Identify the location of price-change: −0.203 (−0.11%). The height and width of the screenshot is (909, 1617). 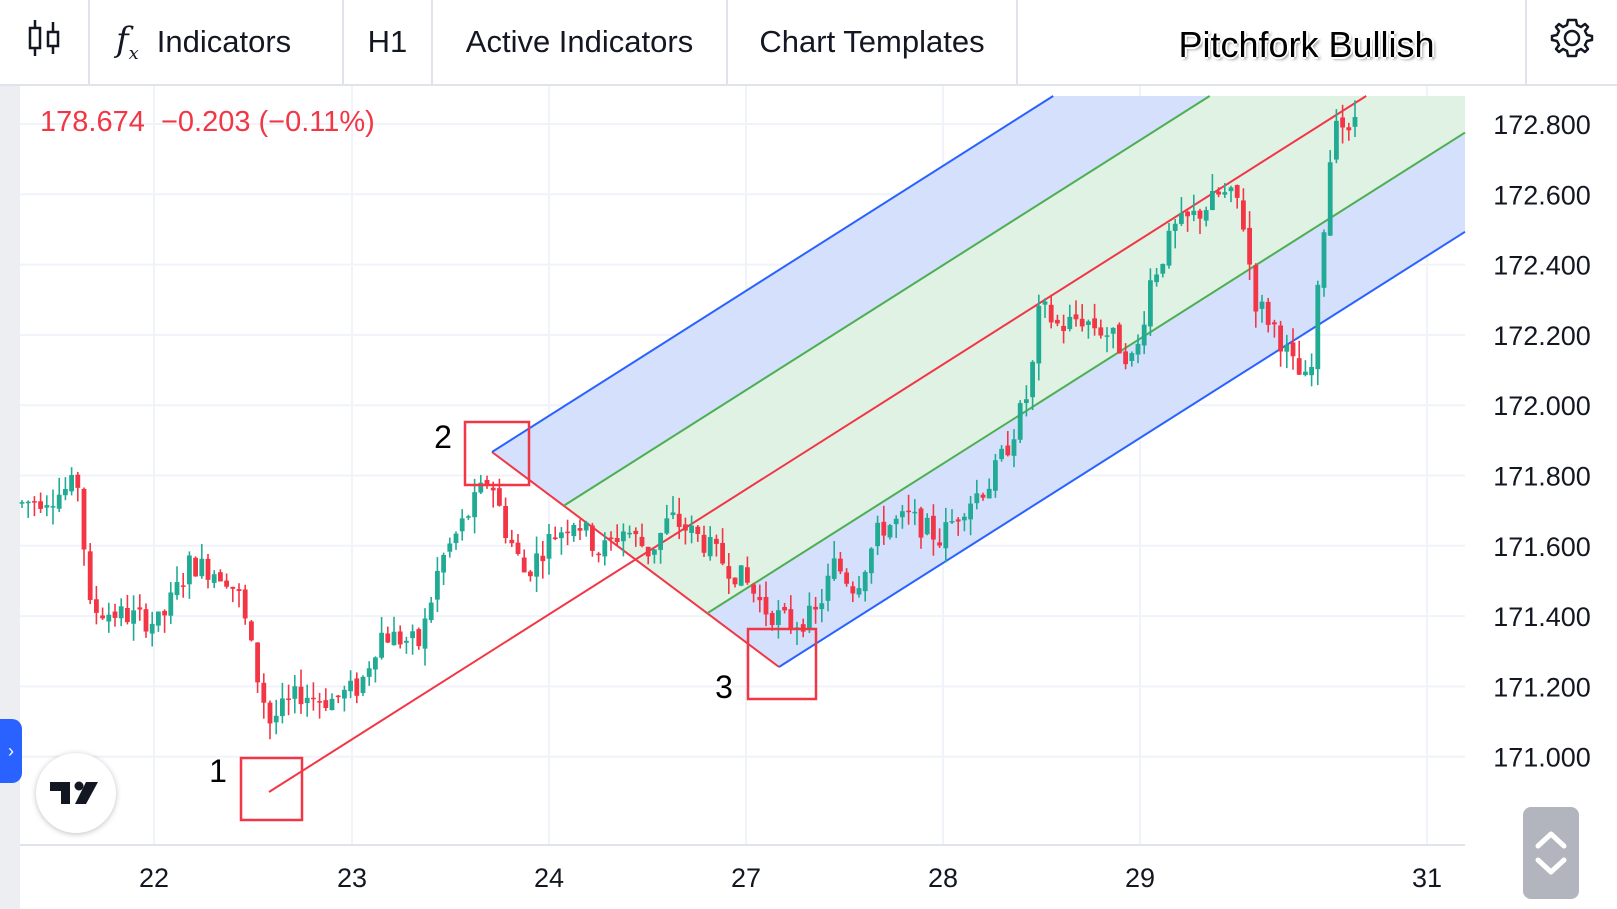
(267, 122).